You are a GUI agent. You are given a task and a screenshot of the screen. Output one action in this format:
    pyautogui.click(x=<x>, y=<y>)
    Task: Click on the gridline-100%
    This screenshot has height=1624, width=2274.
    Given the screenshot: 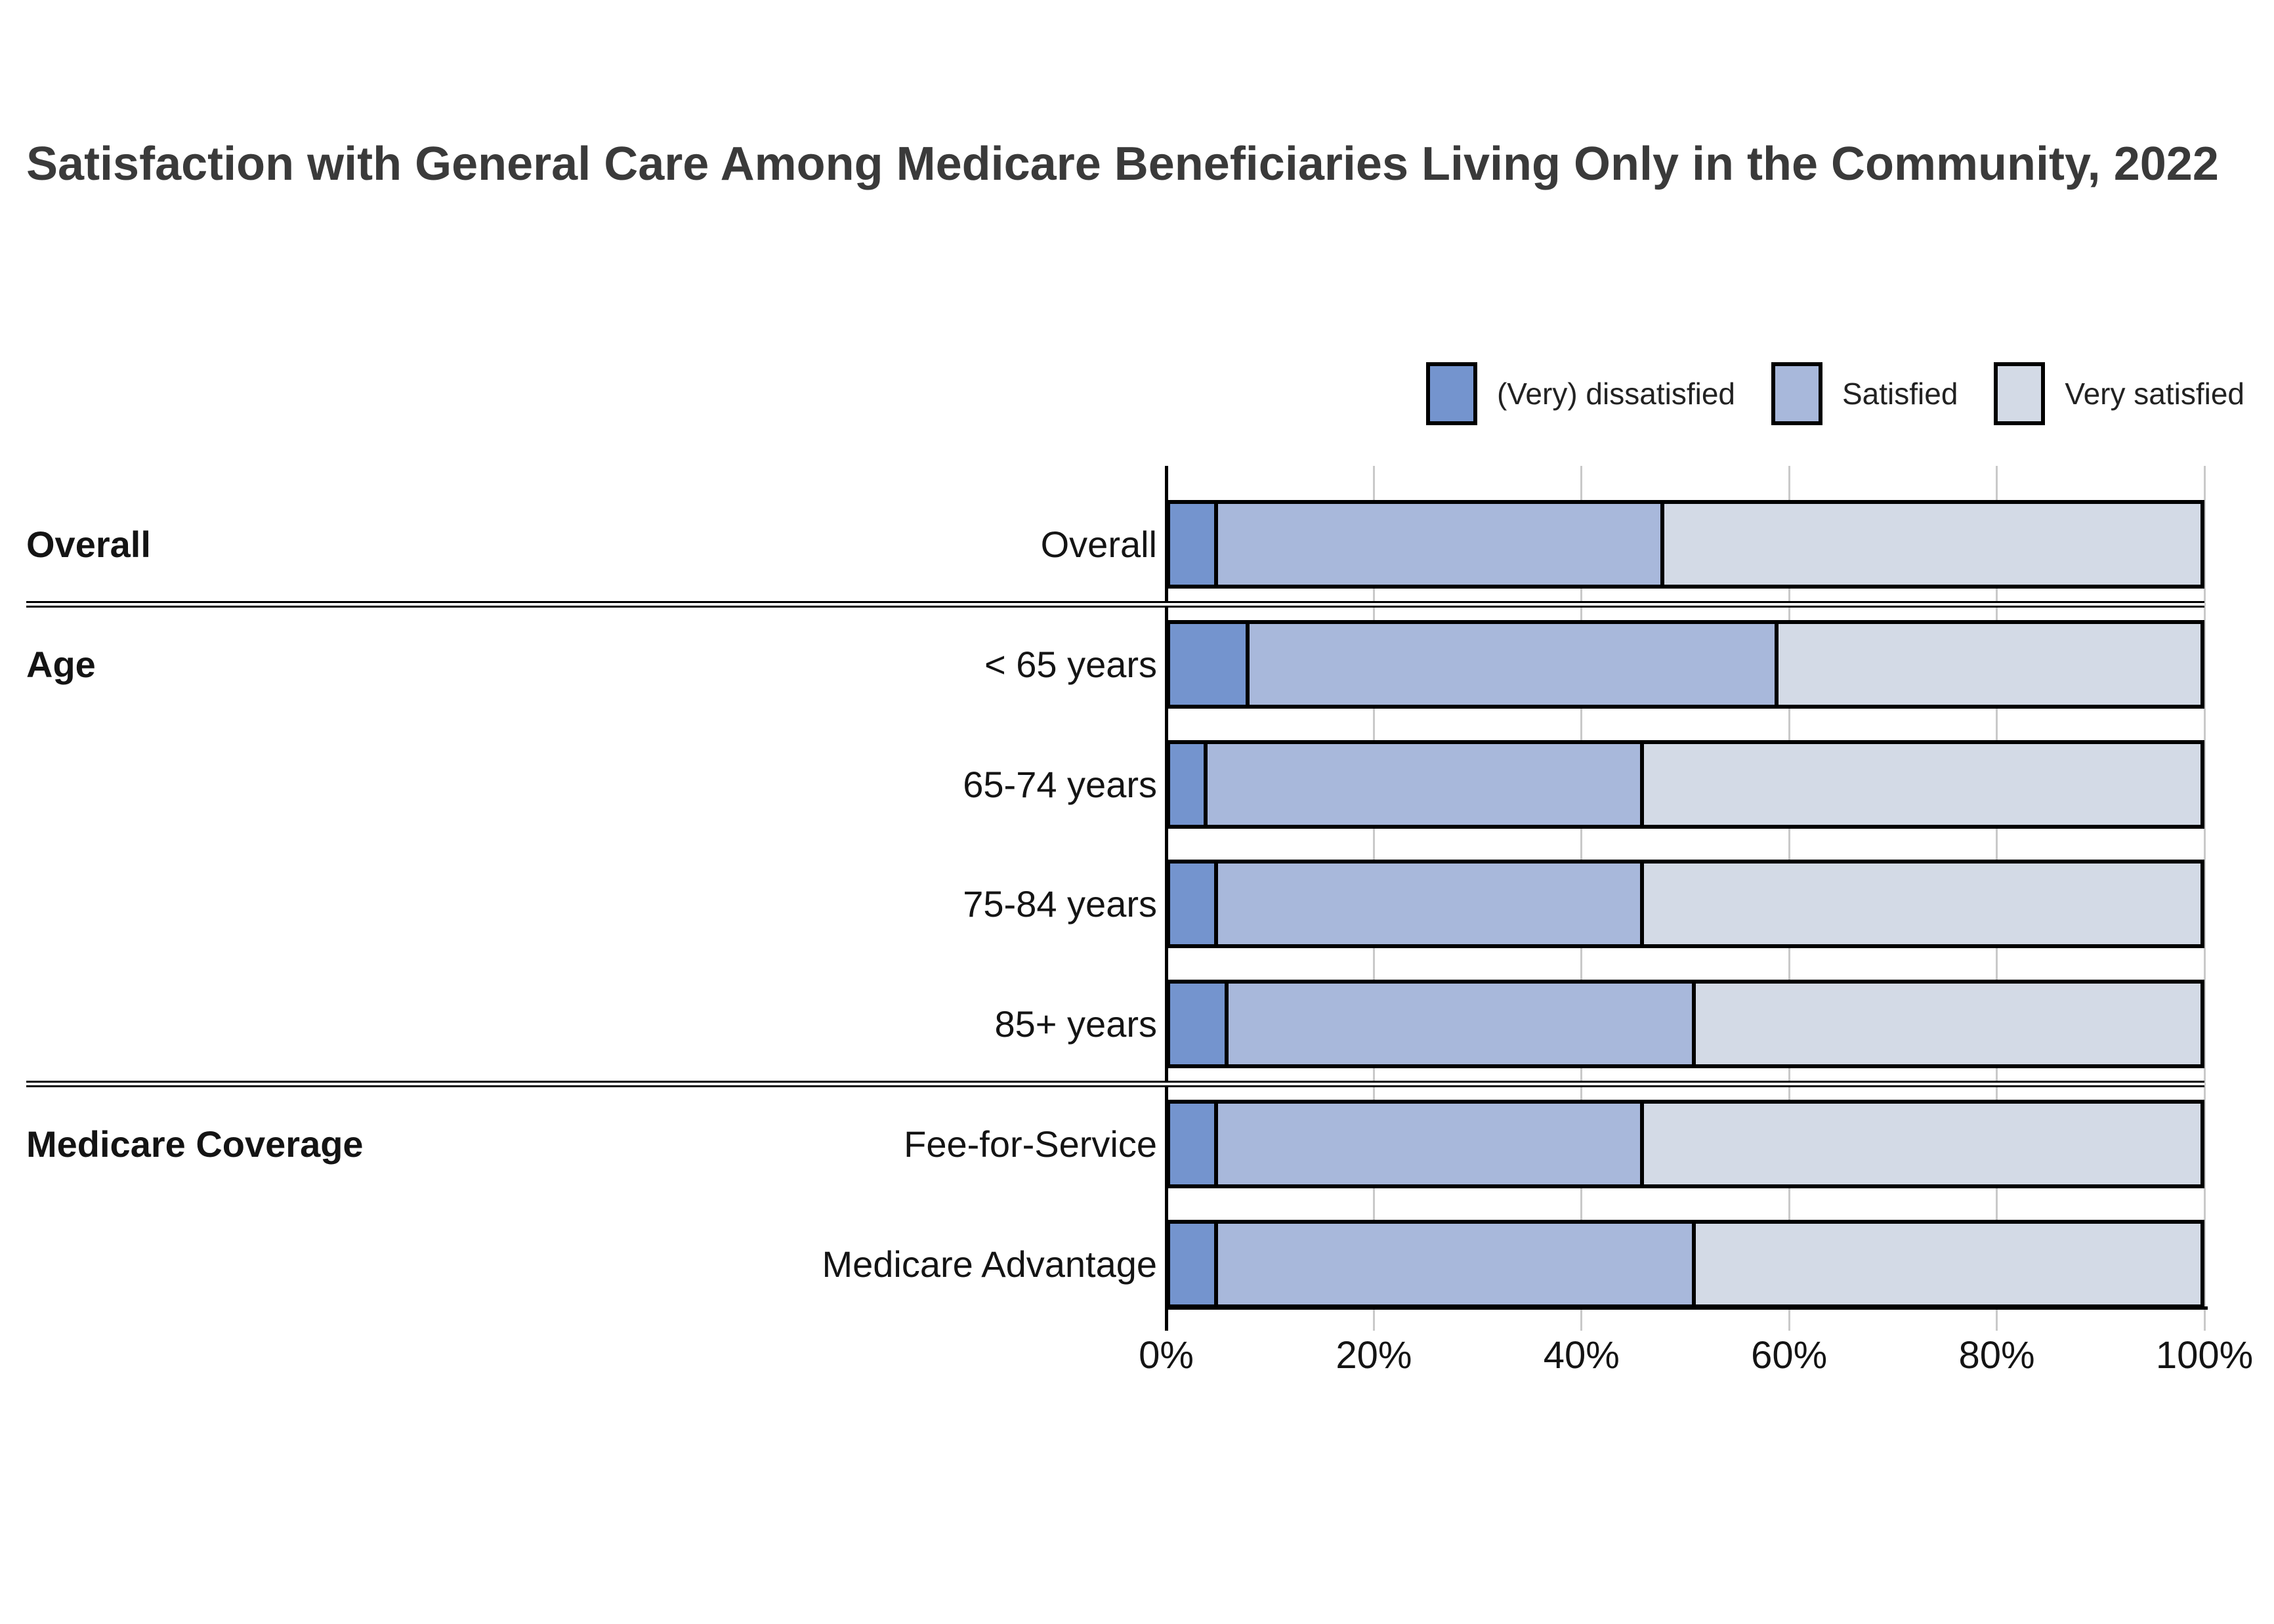 What is the action you would take?
    pyautogui.click(x=2204, y=887)
    